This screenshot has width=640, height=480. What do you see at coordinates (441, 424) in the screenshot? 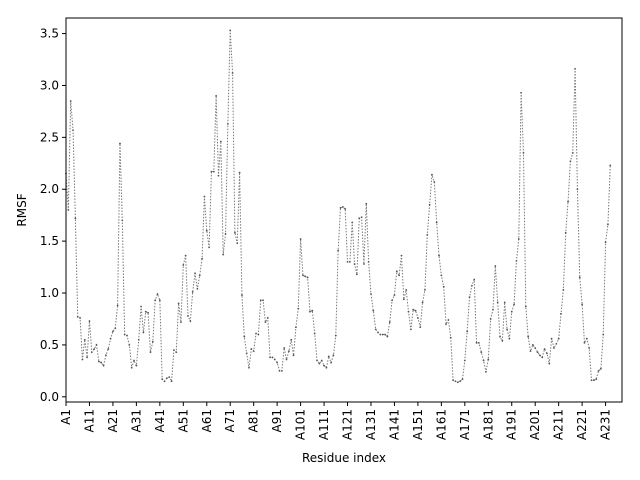
I see `x-tick-label: A161` at bounding box center [441, 424].